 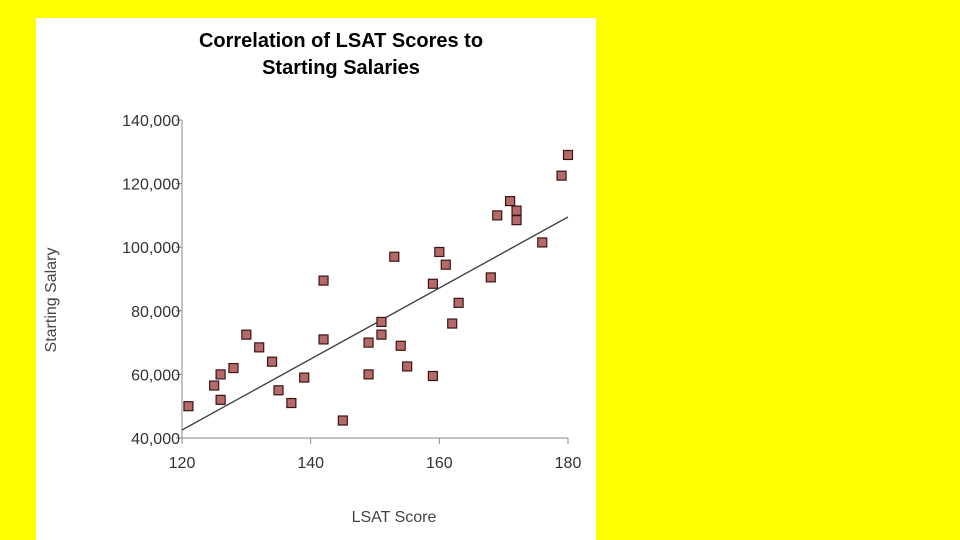 What do you see at coordinates (568, 463) in the screenshot?
I see `x-tick-label: 180` at bounding box center [568, 463].